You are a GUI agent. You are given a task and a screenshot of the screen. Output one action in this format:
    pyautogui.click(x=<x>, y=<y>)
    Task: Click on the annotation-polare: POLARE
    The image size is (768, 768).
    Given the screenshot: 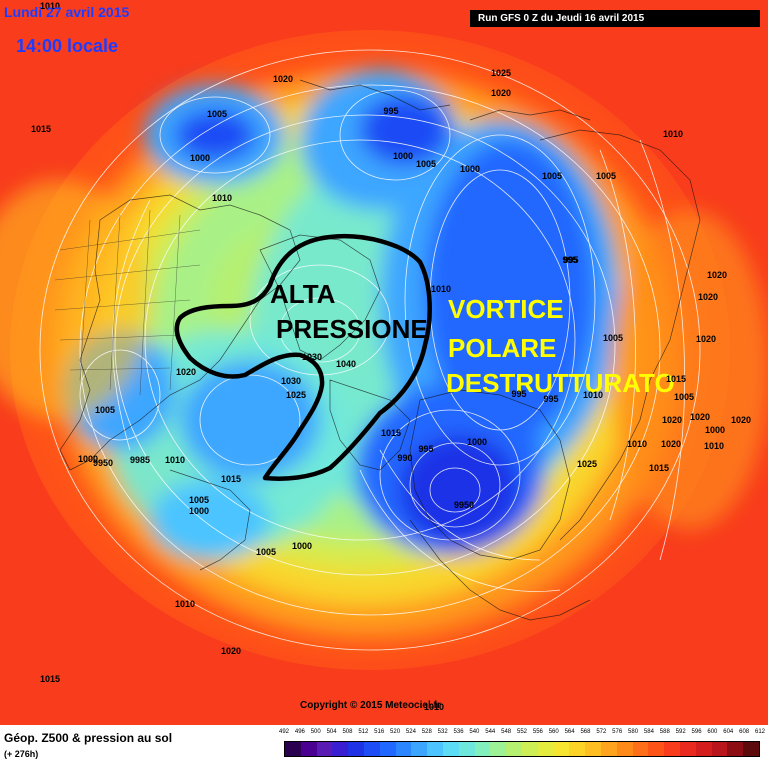 What is the action you would take?
    pyautogui.click(x=502, y=348)
    